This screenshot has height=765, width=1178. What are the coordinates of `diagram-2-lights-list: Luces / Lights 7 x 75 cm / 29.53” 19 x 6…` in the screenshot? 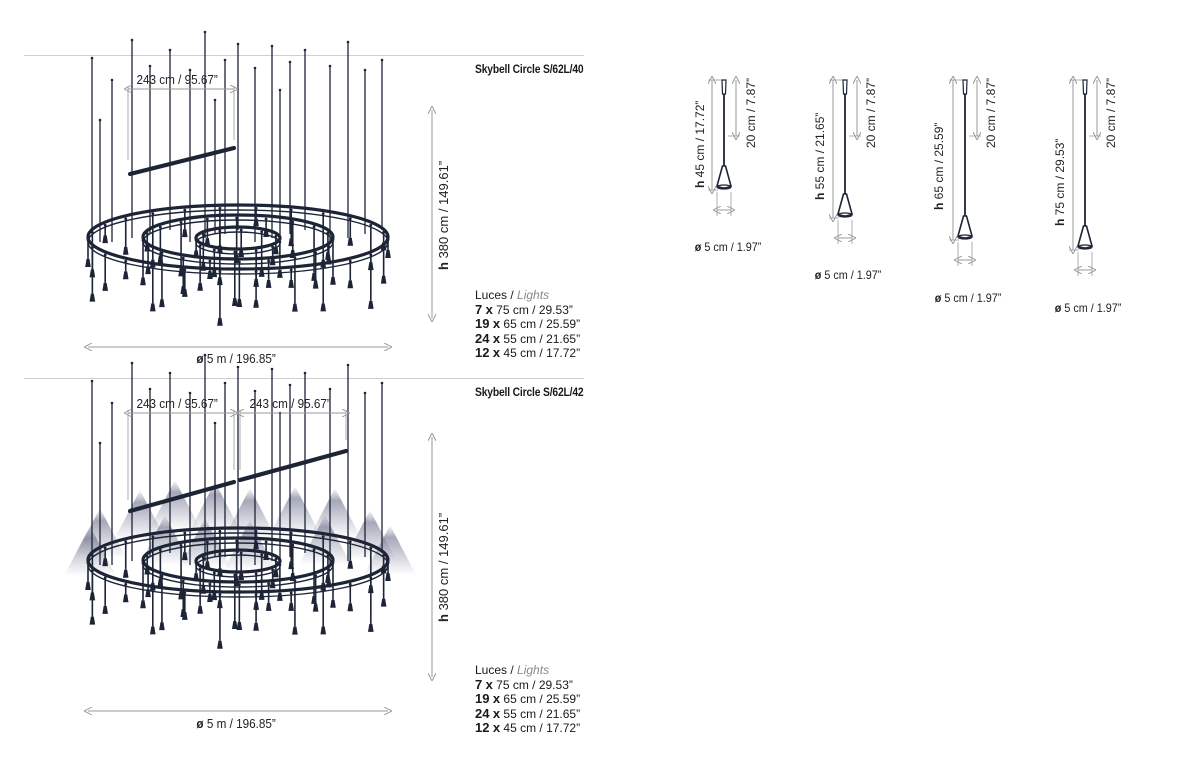 It's located at (527, 699).